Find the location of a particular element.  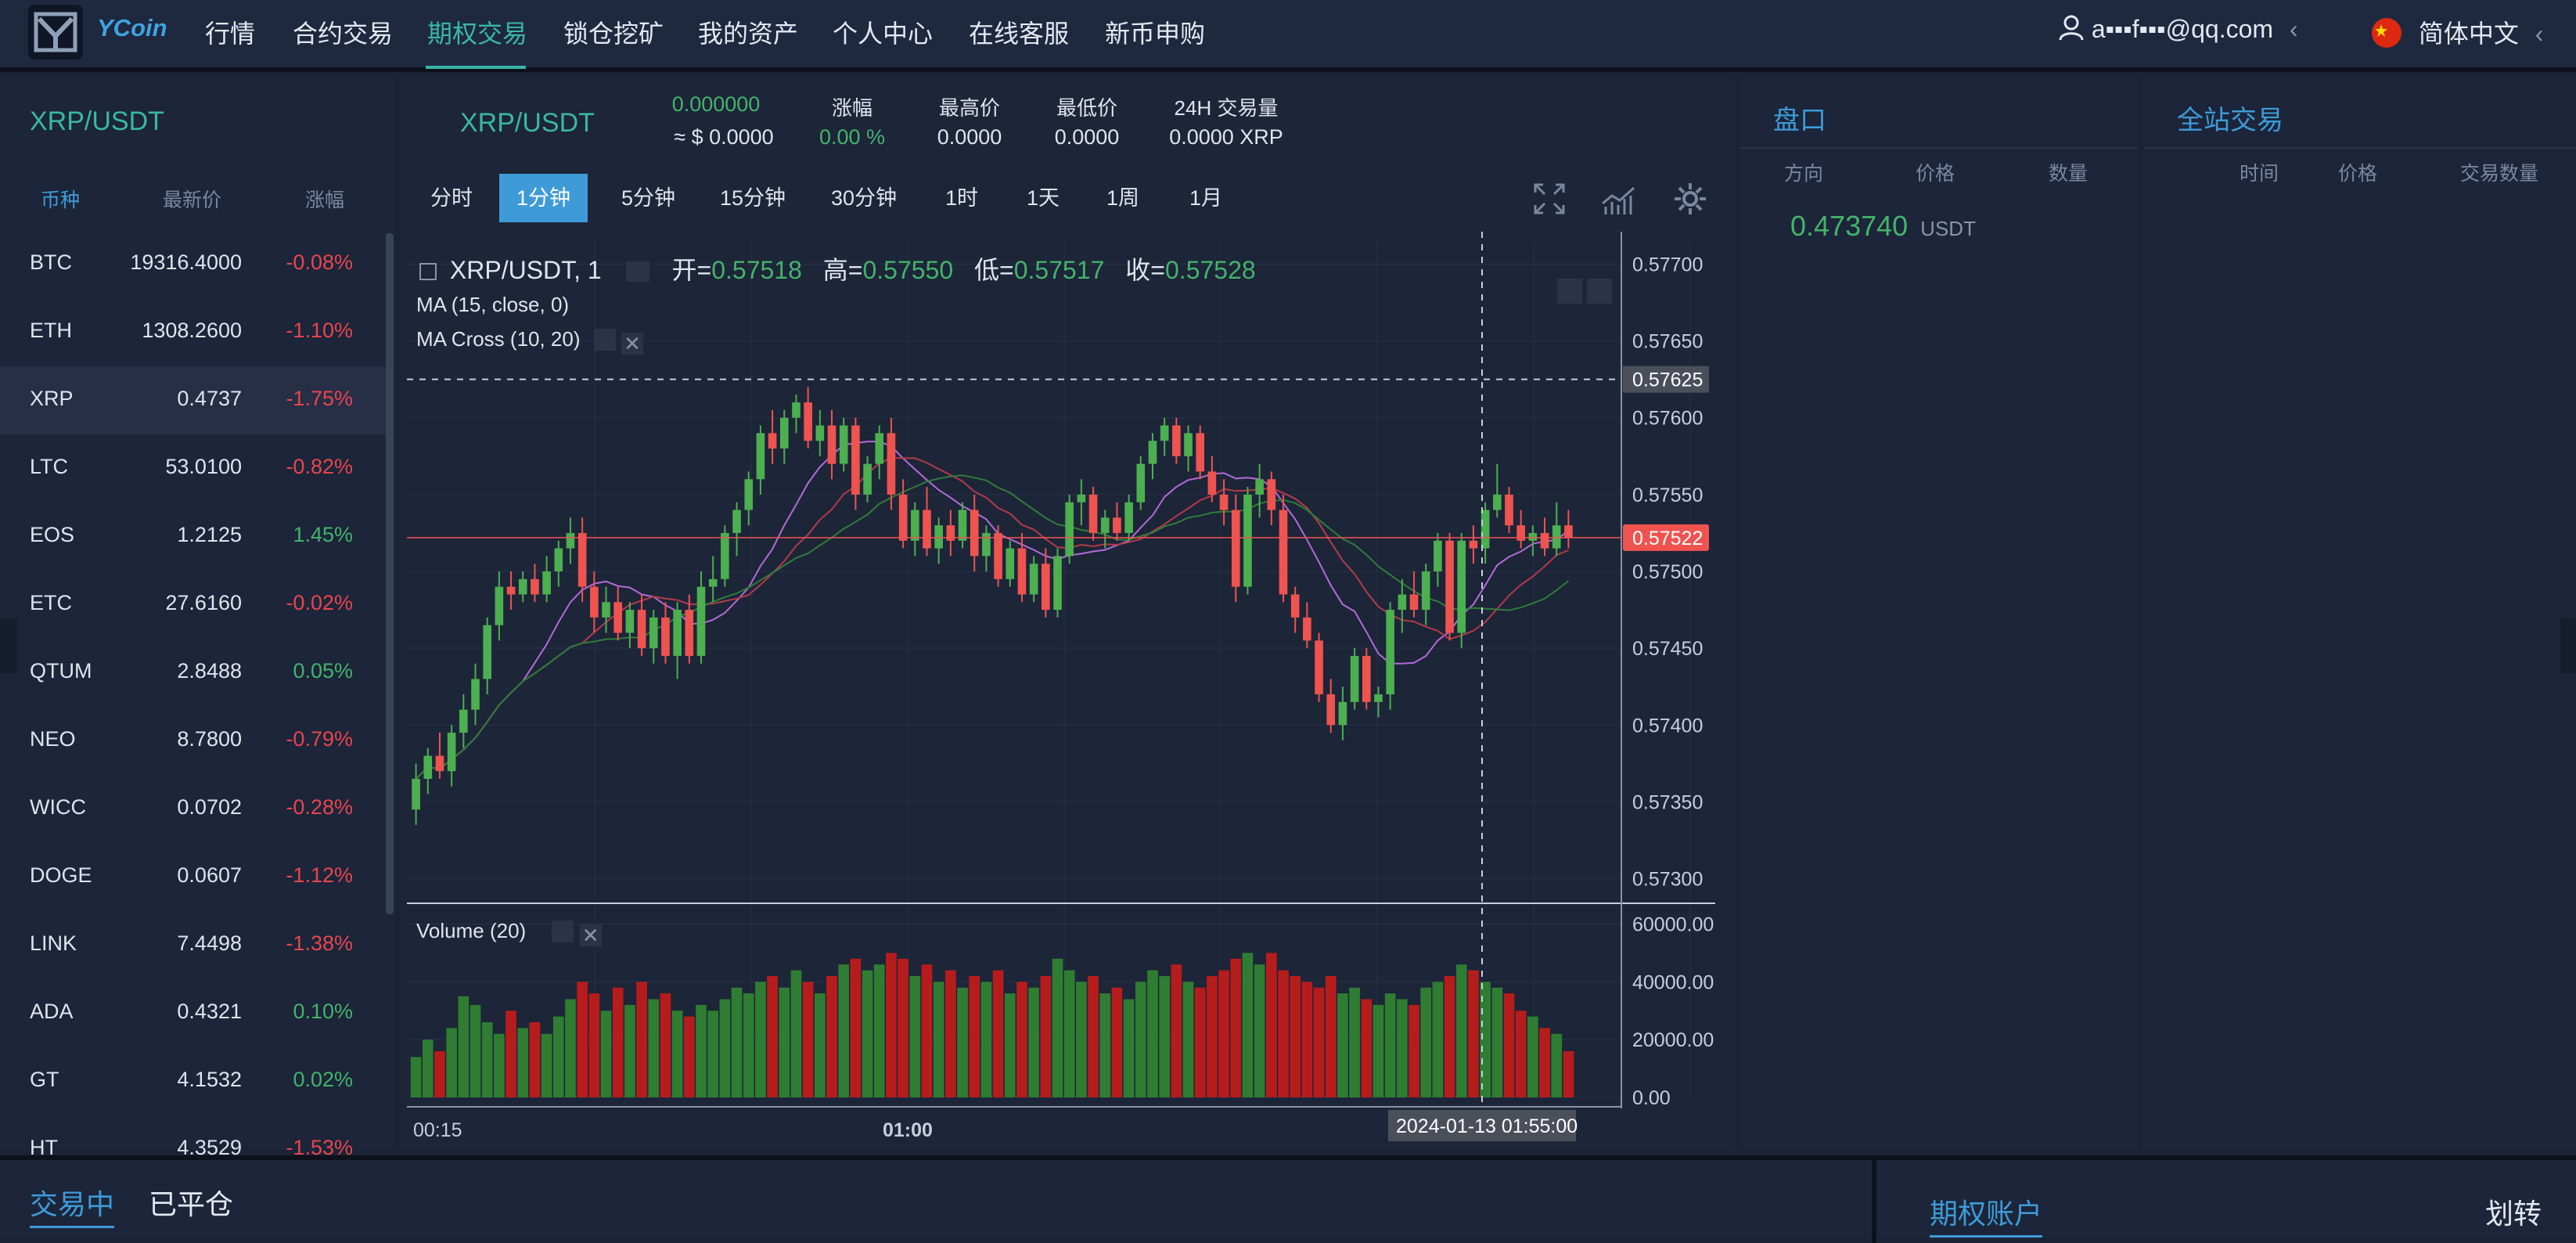

market-row-ada: ADA 0.4321 0.10% is located at coordinates (194, 1013).